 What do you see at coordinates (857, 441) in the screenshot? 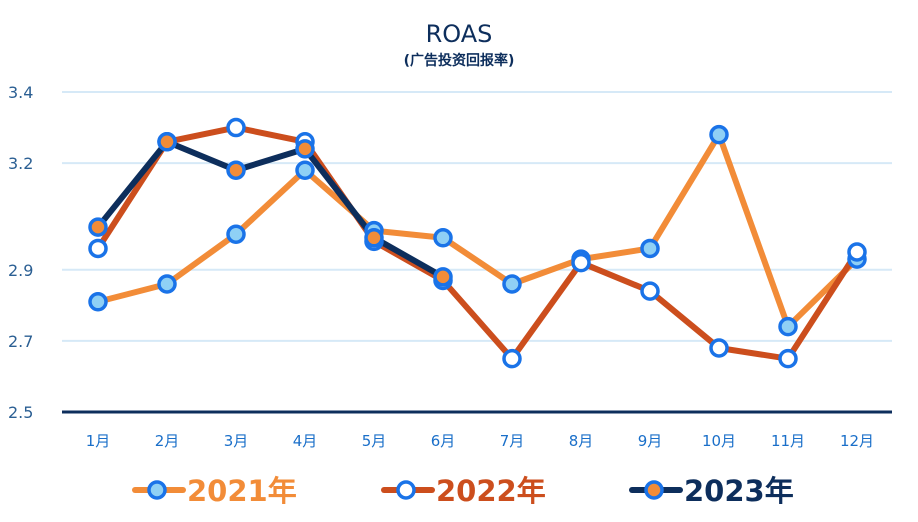
I see `x-tick-label: 12月` at bounding box center [857, 441].